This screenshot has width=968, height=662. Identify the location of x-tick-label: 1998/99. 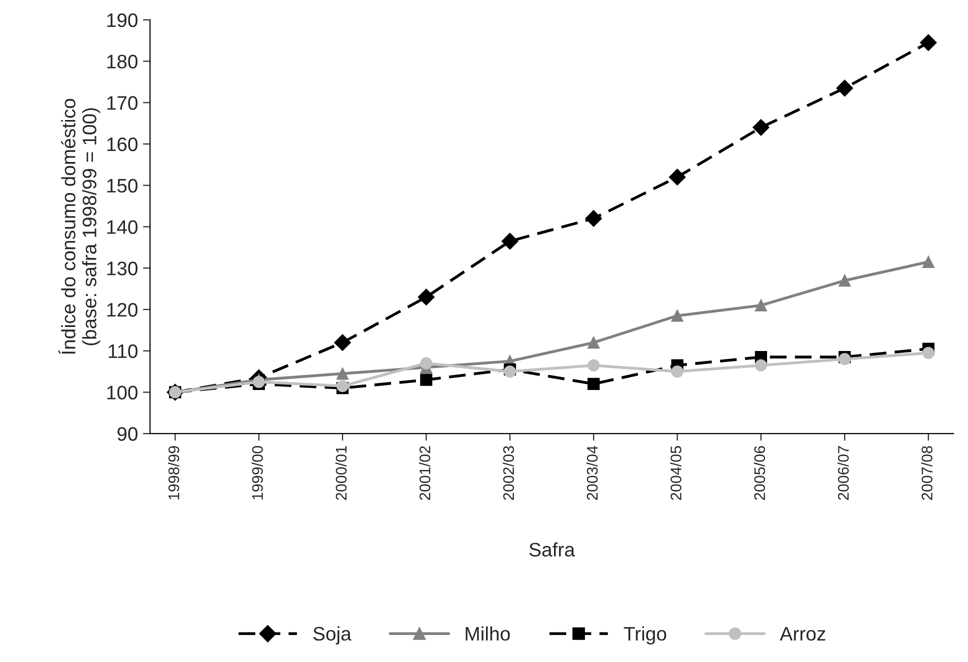
(174, 473).